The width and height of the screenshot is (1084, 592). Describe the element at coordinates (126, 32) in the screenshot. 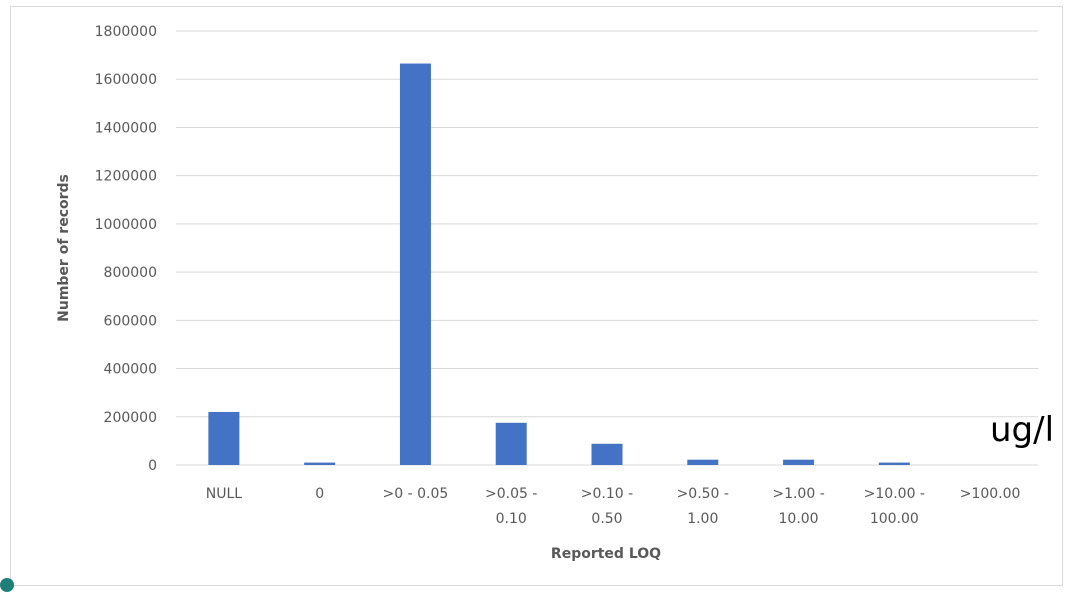

I see `y-tick-label: 1800000` at that location.